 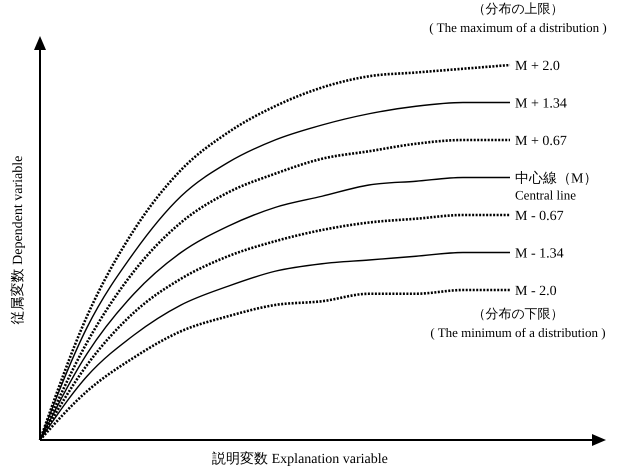 I want to click on annotation: （分布の下限）, so click(x=518, y=313).